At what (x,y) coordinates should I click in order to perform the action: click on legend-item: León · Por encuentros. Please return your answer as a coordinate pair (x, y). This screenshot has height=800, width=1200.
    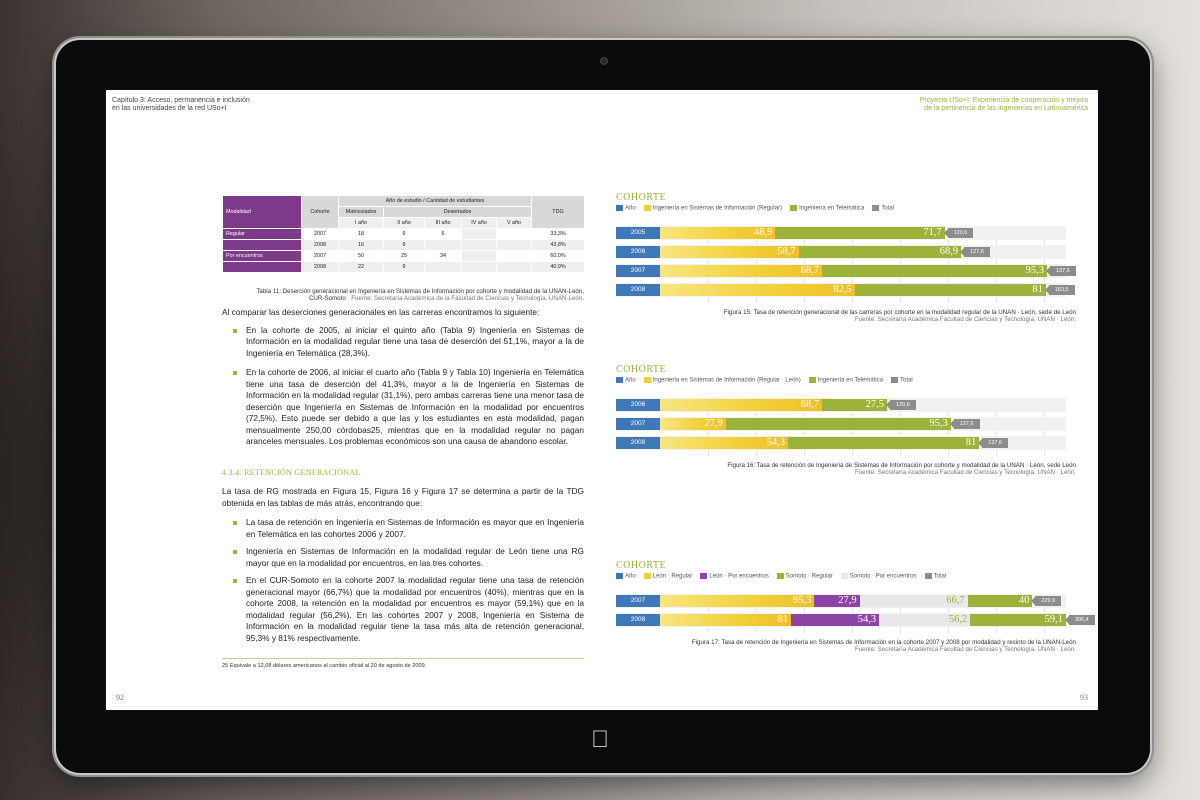
    Looking at the image, I should click on (734, 576).